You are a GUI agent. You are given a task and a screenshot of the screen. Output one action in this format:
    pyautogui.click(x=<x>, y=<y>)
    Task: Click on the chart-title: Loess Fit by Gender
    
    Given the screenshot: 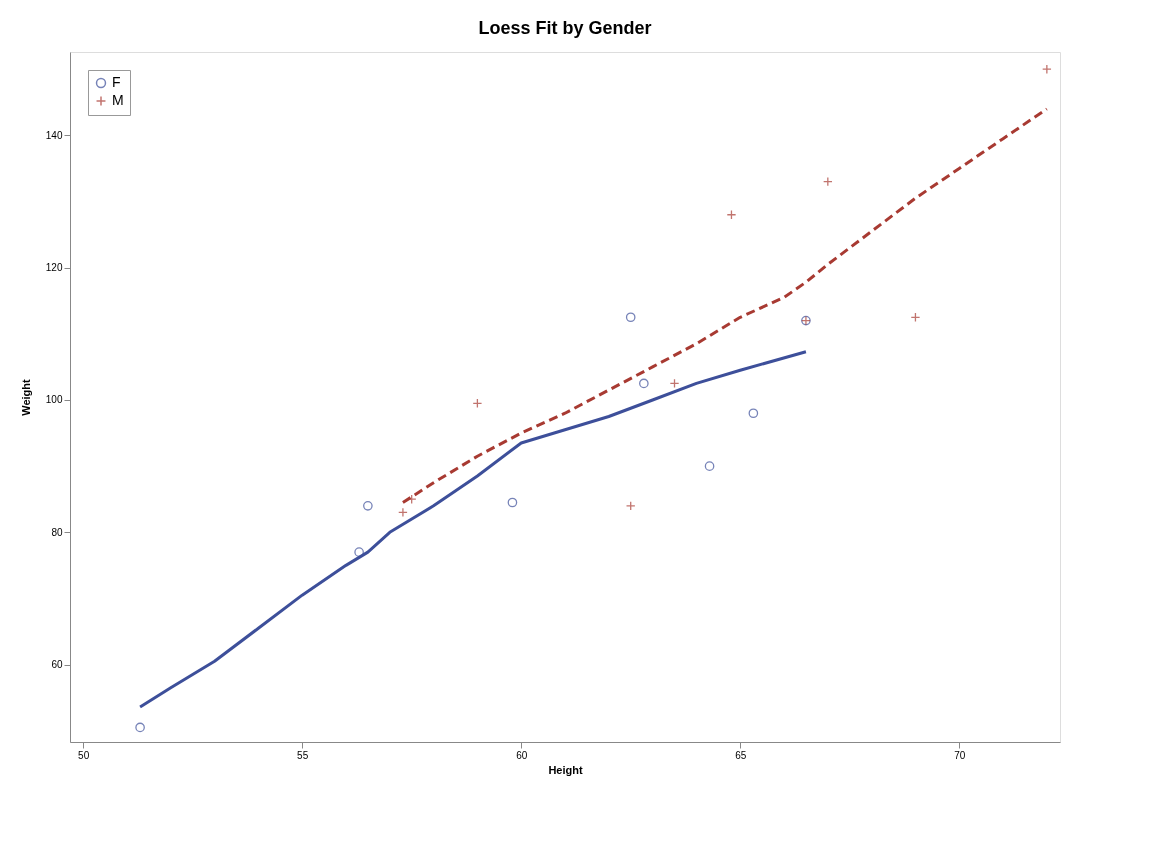 What is the action you would take?
    pyautogui.click(x=565, y=28)
    